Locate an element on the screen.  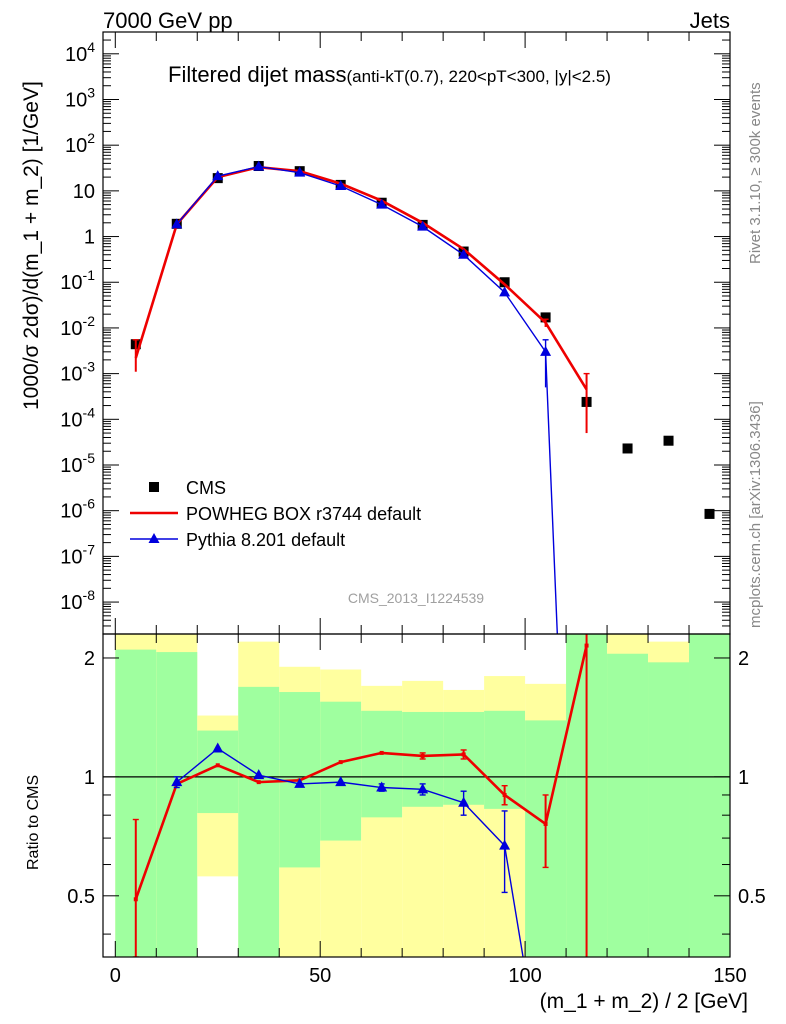
main-y-tick-label: 1 is located at coordinates (89, 238).